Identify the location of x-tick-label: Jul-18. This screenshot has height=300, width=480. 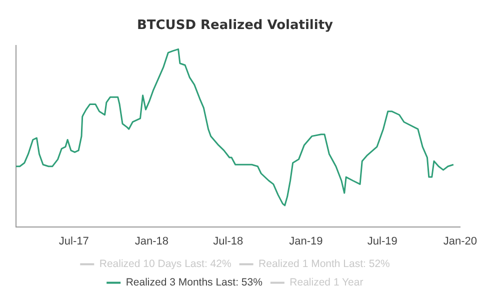
(228, 241).